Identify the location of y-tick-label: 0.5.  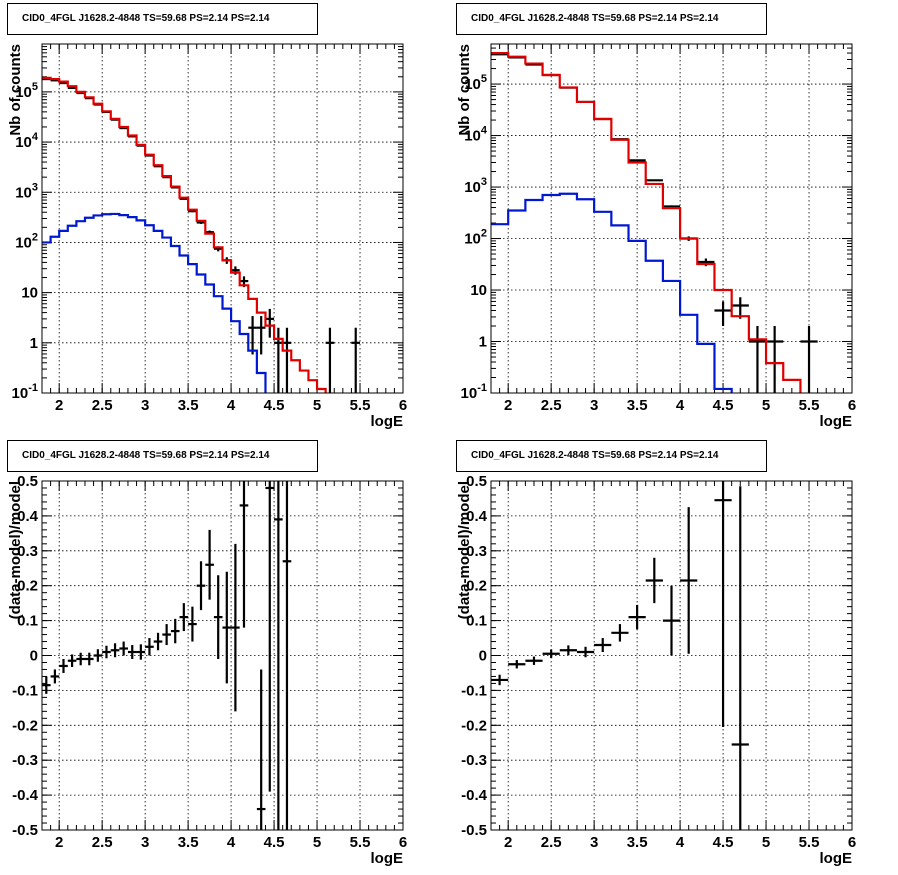
(27, 481).